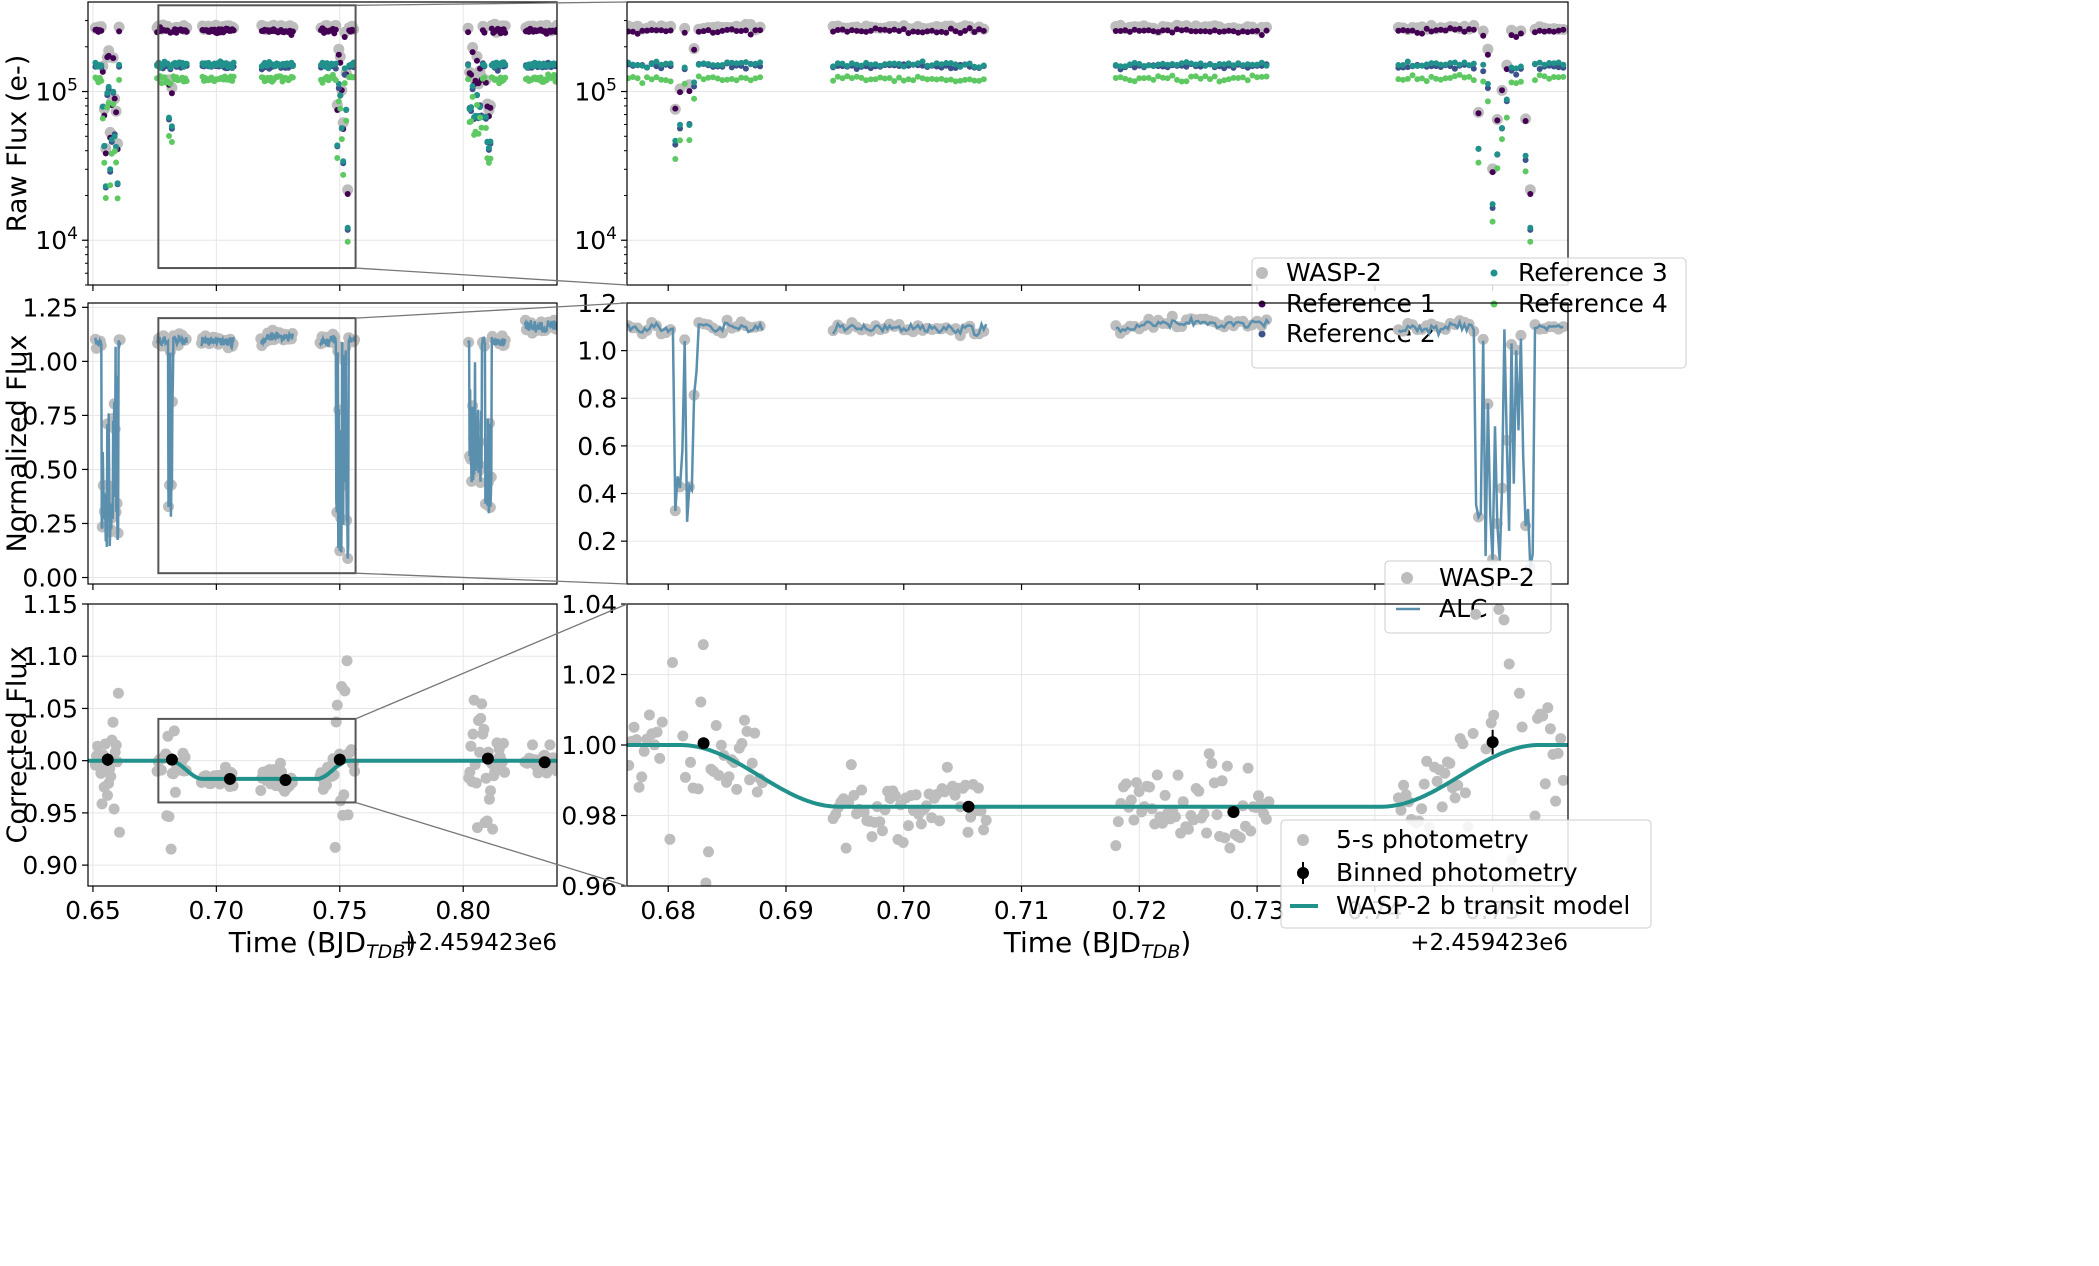 Image resolution: width=2099 pixels, height=1266 pixels. Describe the element at coordinates (589, 745) in the screenshot. I see `y-tick-label: 1.00` at that location.